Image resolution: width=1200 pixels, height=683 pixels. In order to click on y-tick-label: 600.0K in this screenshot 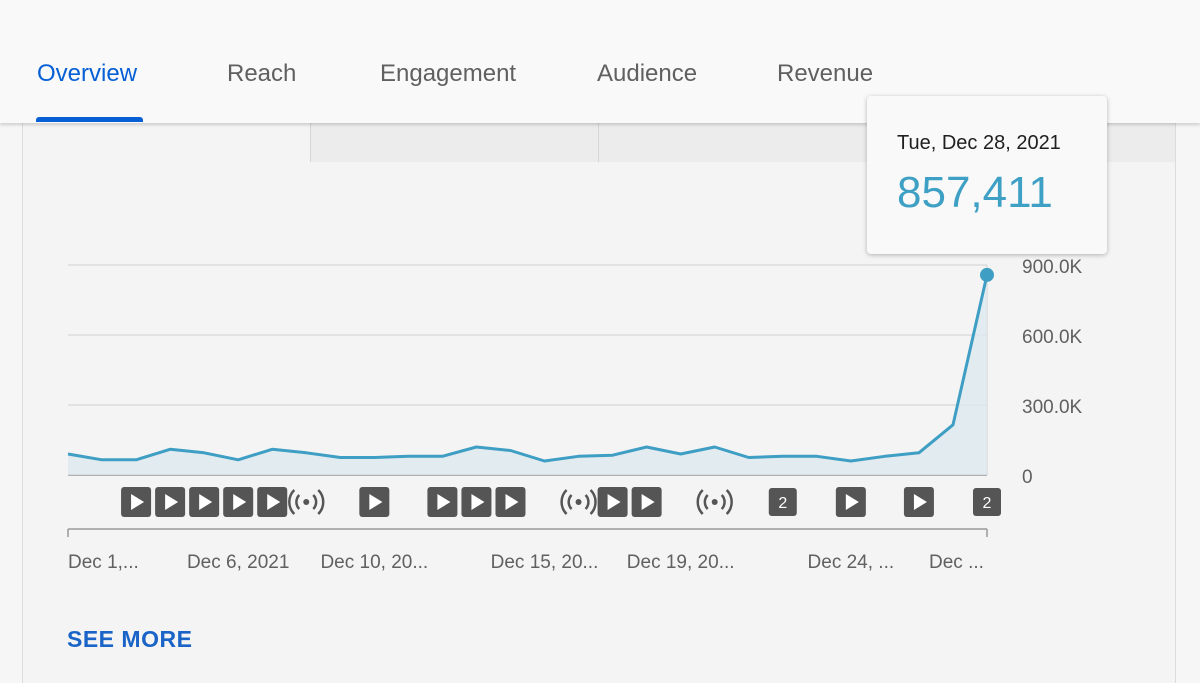, I will do `click(1052, 337)`.